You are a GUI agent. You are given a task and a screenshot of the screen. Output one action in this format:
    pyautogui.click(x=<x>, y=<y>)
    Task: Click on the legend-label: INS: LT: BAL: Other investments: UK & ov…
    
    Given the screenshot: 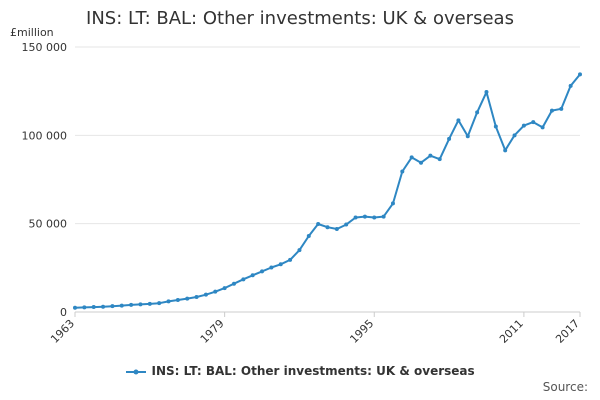 What is the action you would take?
    pyautogui.click(x=313, y=371)
    